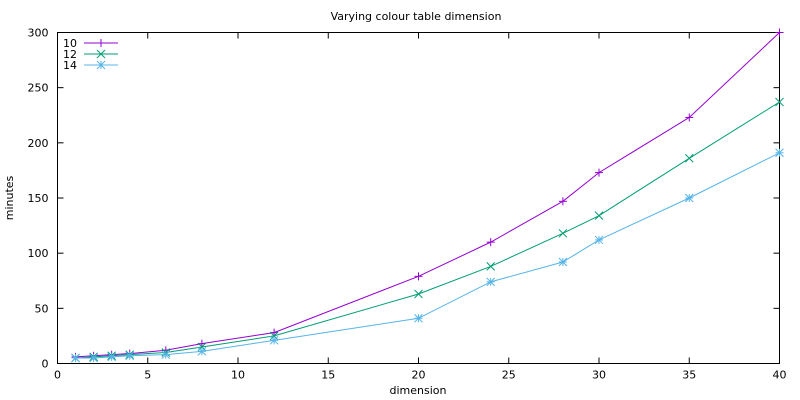  What do you see at coordinates (416, 16) in the screenshot?
I see `chart-title: Varying colour table dimension` at bounding box center [416, 16].